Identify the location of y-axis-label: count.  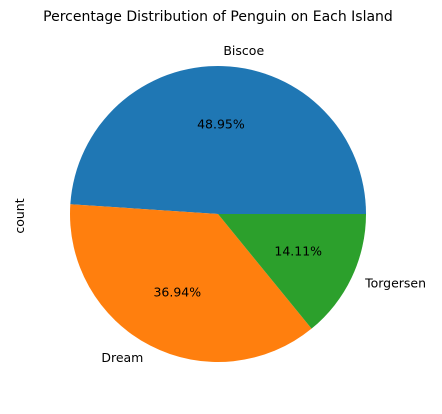
(19, 215).